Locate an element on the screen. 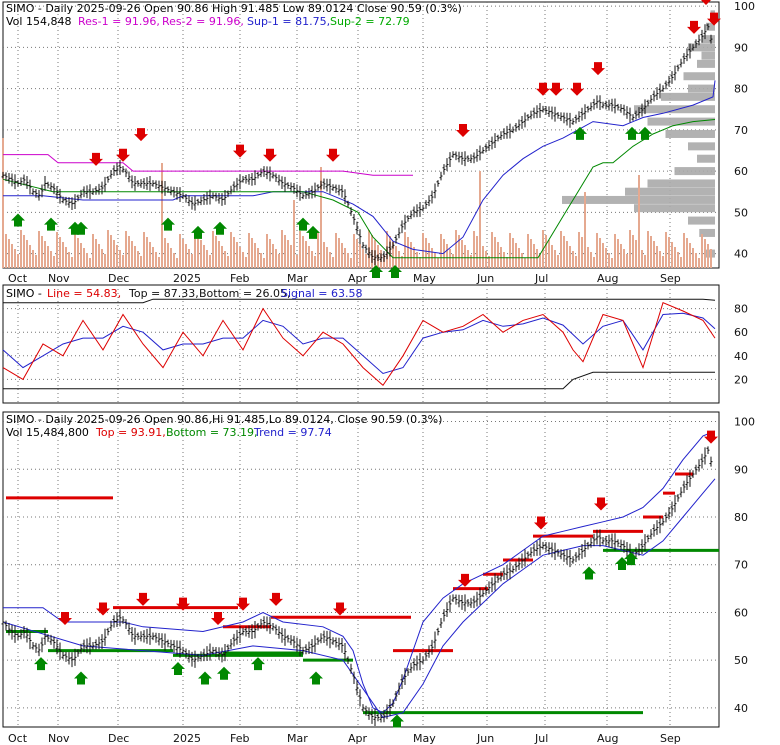  panel2-grid is located at coordinates (361, 344).